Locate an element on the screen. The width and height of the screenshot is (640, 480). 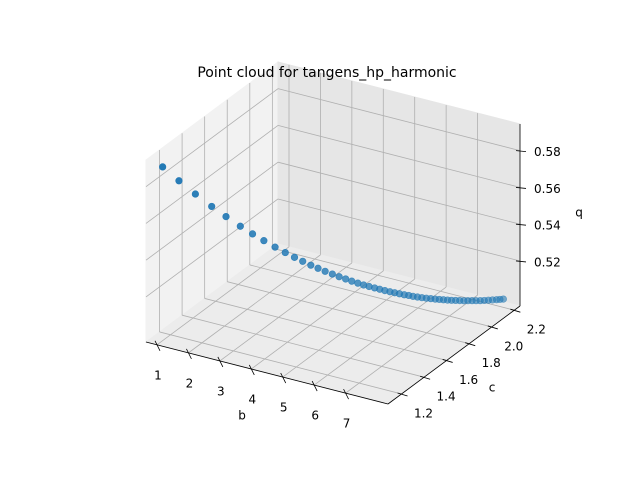
x-tick-label: 3 is located at coordinates (221, 391).